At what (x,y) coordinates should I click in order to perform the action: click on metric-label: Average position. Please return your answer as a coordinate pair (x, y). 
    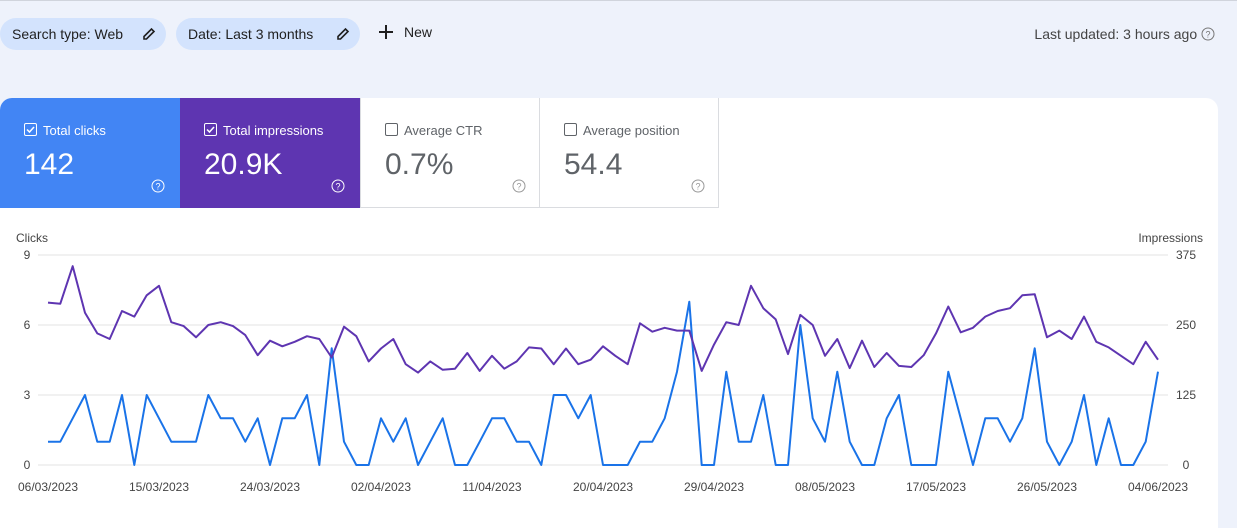
    Looking at the image, I should click on (631, 130).